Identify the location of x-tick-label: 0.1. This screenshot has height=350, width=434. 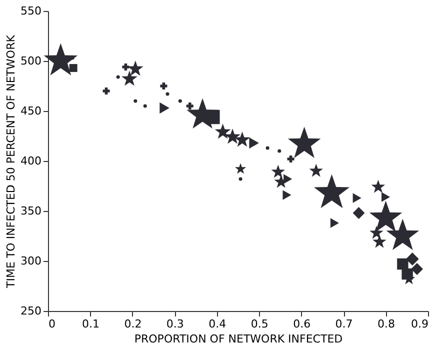
(91, 324).